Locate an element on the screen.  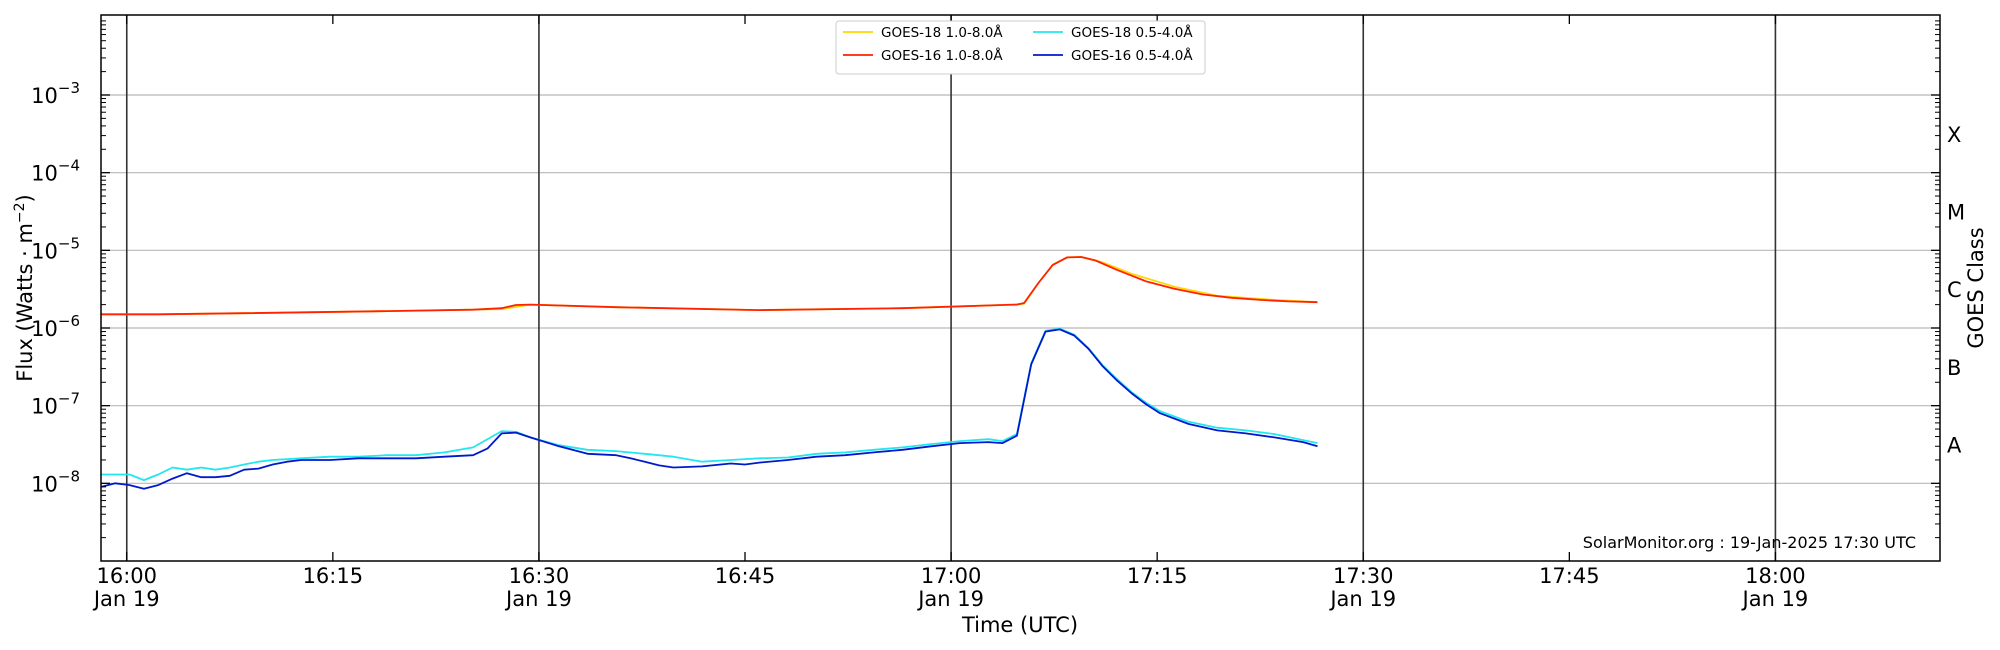
y-tick-label: 10⁻⁶ is located at coordinates (55, 326).